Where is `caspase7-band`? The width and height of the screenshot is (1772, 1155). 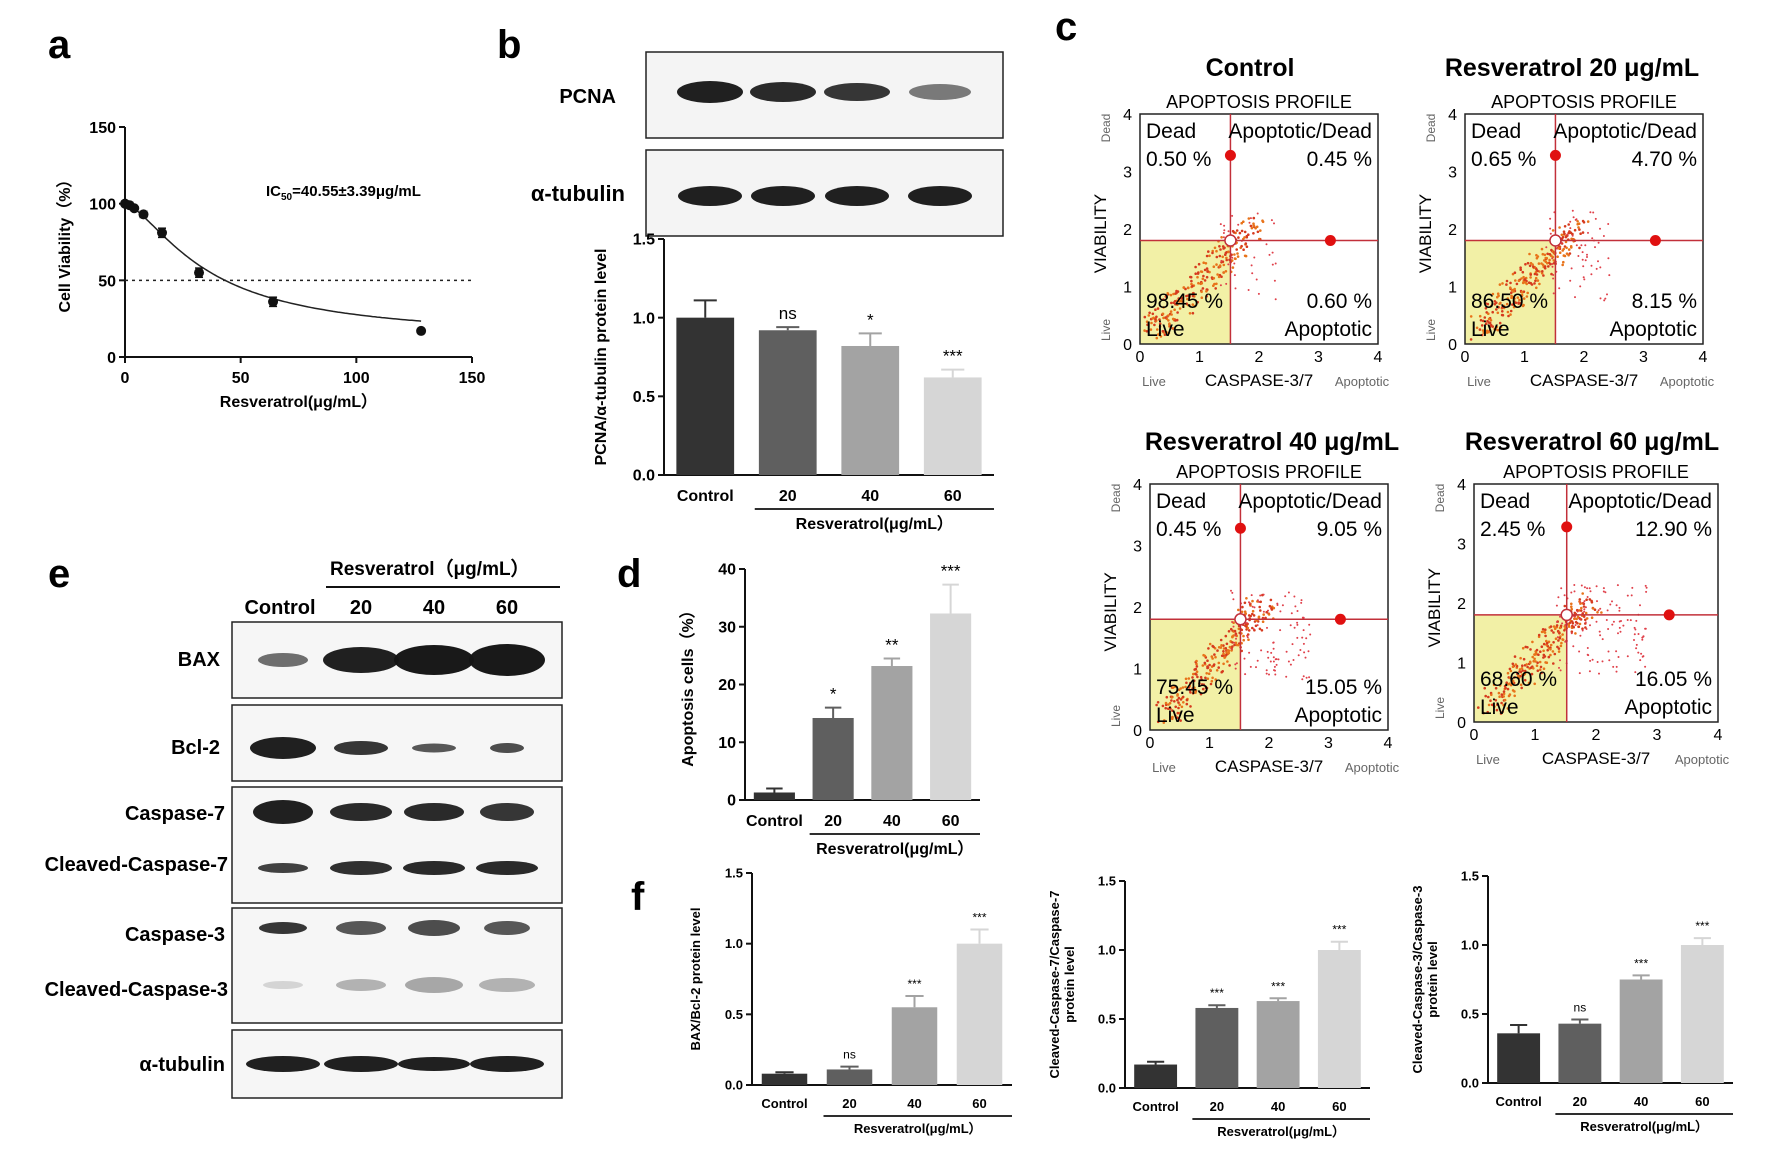 caspase7-band is located at coordinates (434, 812).